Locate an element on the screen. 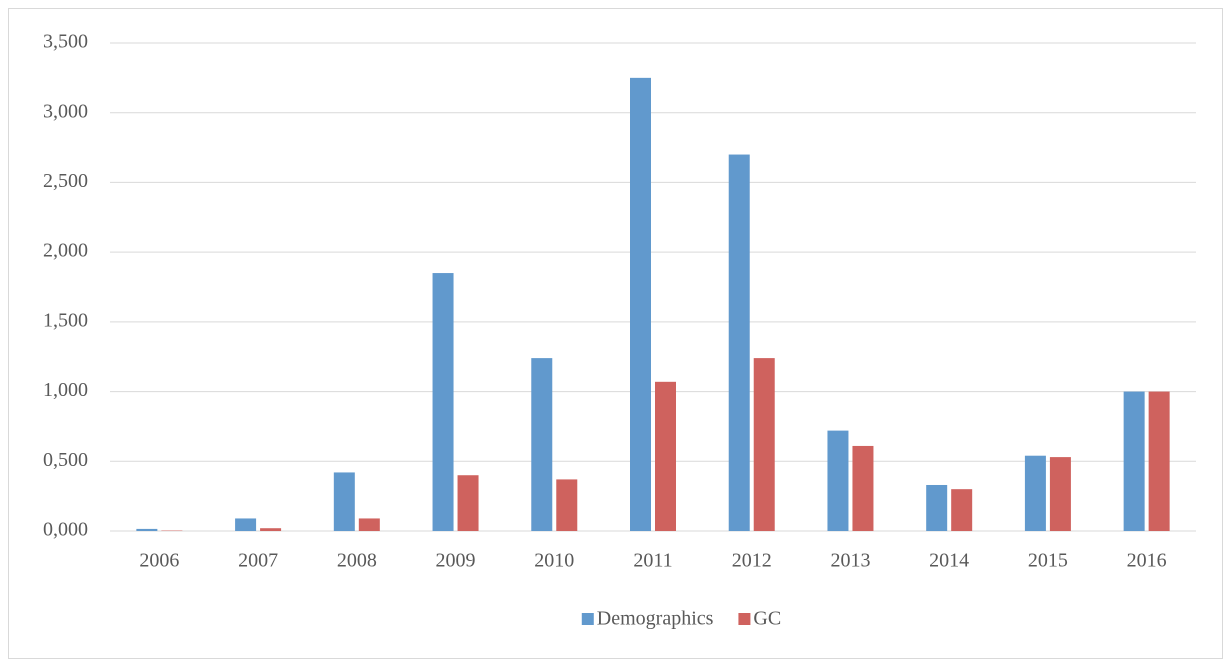 Image resolution: width=1231 pixels, height=660 pixels. x-tick-label: 2009 is located at coordinates (456, 561).